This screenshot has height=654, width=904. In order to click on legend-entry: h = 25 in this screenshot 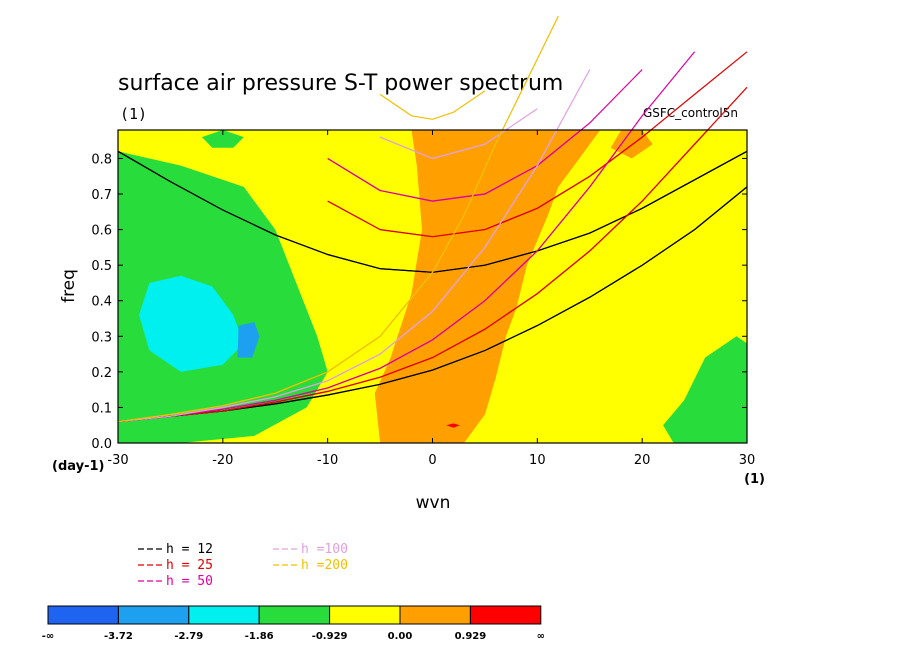, I will do `click(189, 565)`.